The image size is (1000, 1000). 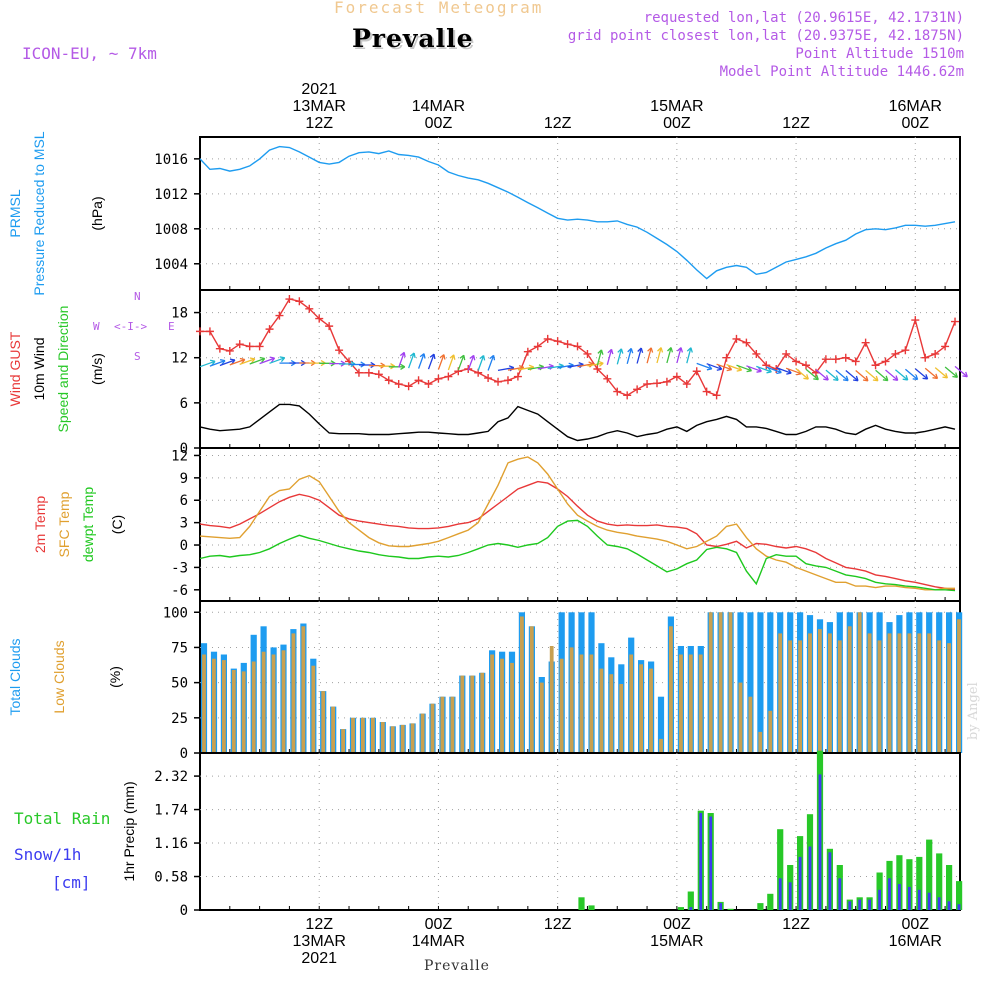 I want to click on ytick-label: 75, so click(x=179, y=648).